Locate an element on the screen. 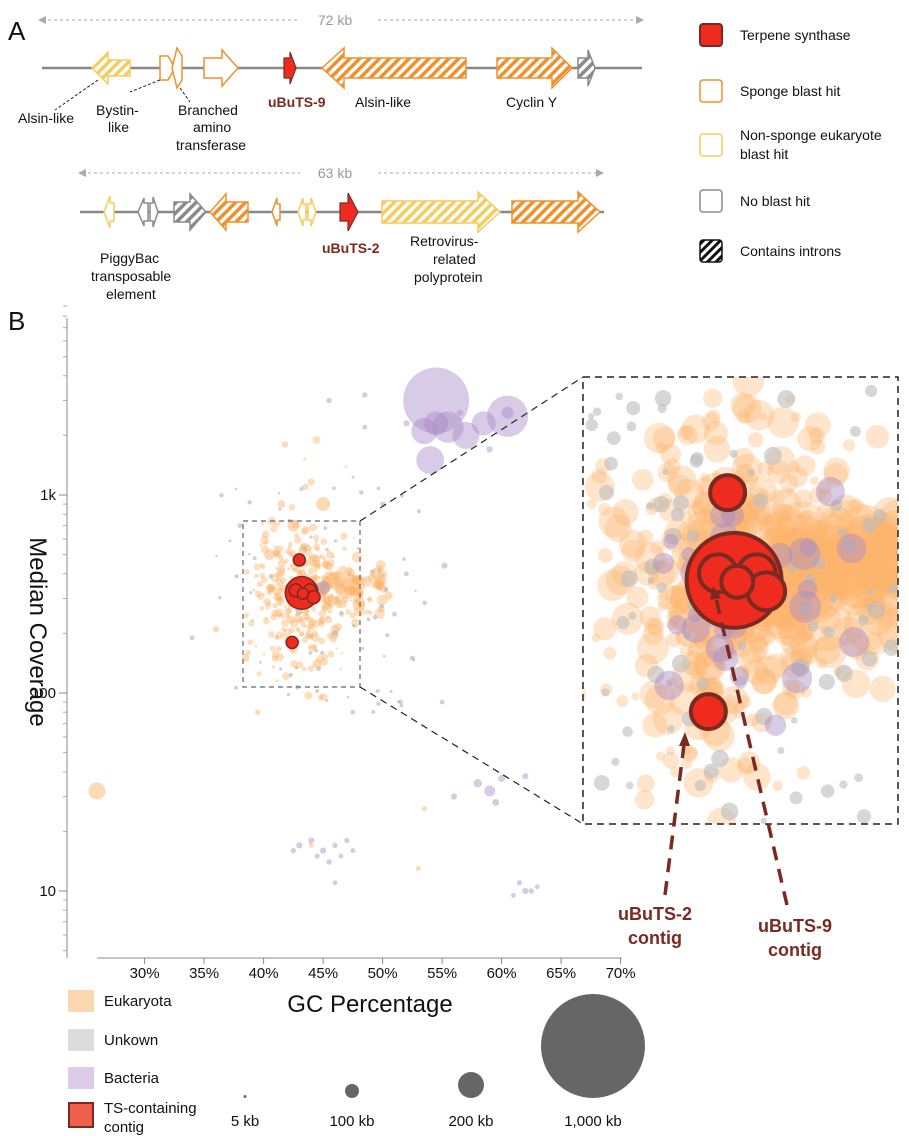  contig-1-span-arrow-left is located at coordinates (42, 20).